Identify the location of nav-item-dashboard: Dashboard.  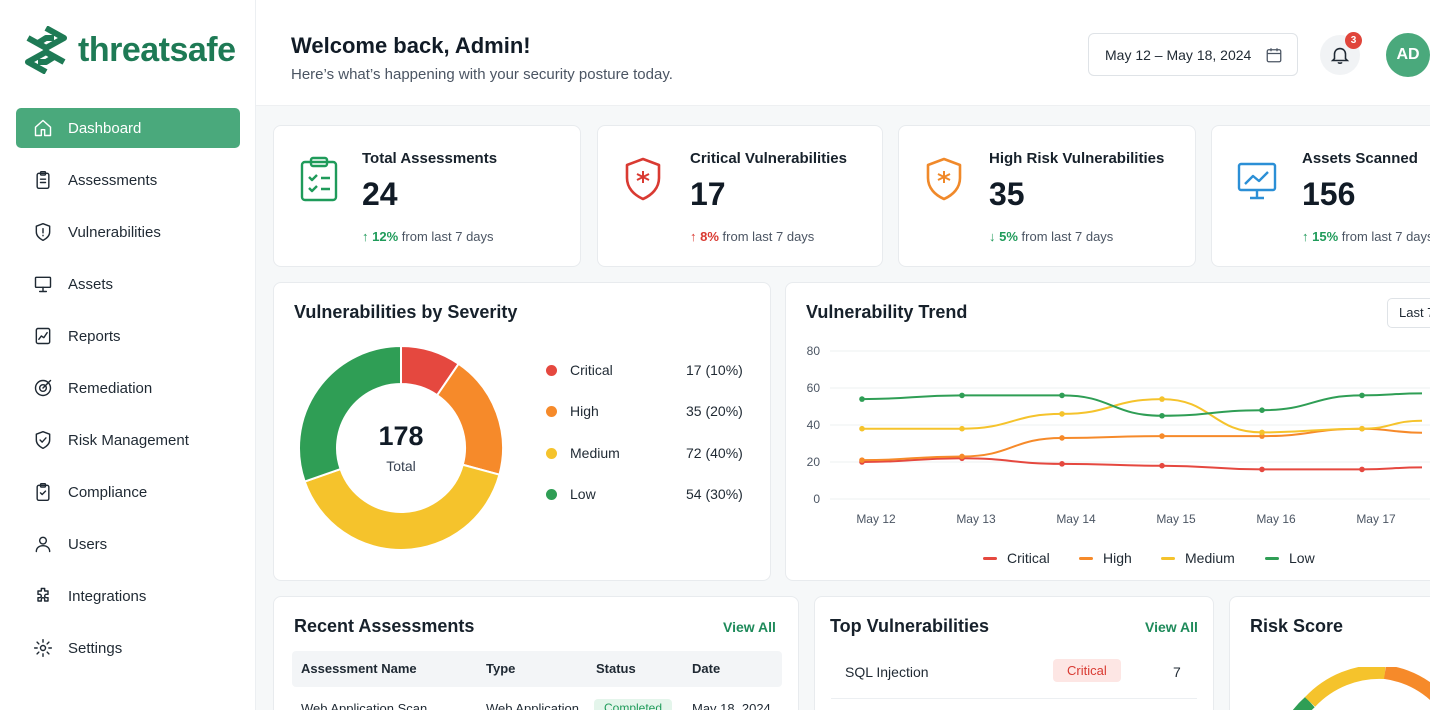
(128, 128).